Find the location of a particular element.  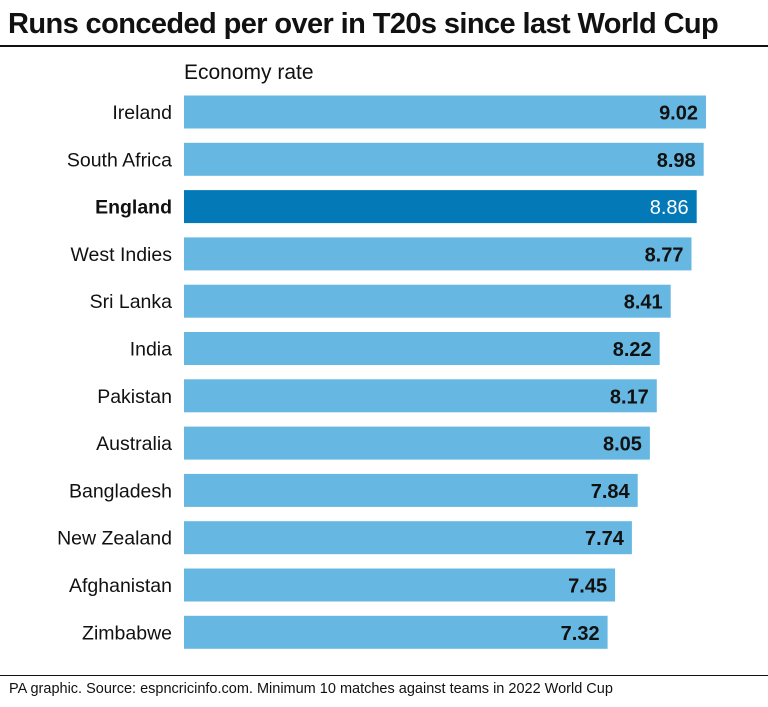

value-label-sri-lanka: 8.41 is located at coordinates (643, 303).